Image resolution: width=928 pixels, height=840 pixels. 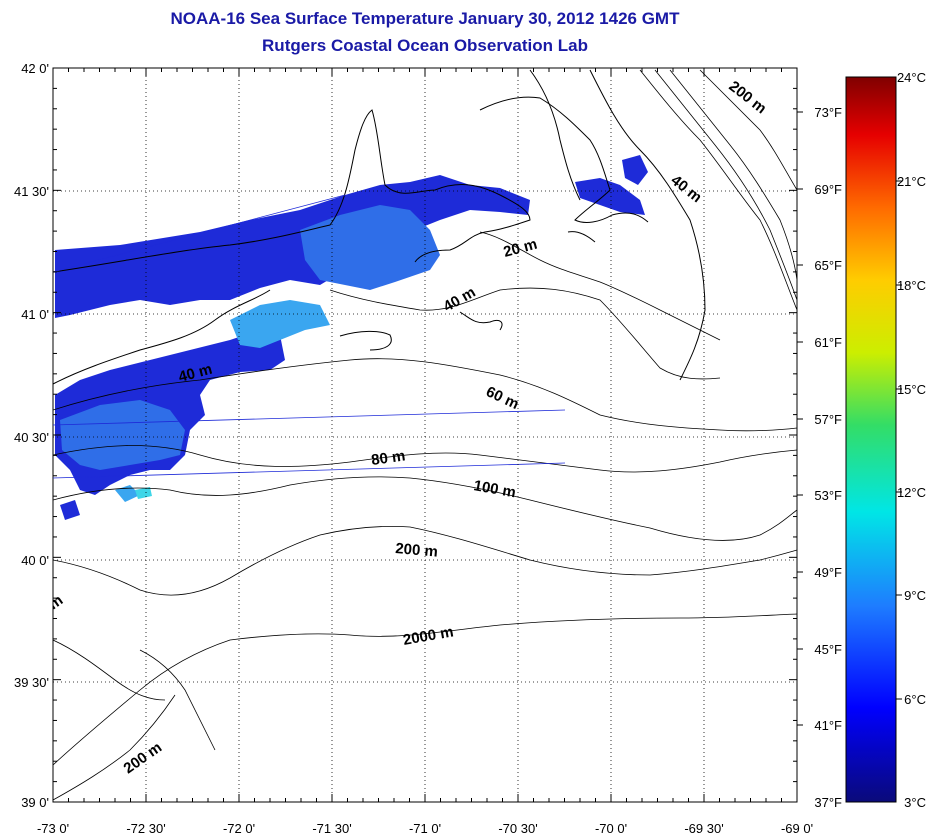 I want to click on celsius-label: 6°C, so click(x=915, y=699).